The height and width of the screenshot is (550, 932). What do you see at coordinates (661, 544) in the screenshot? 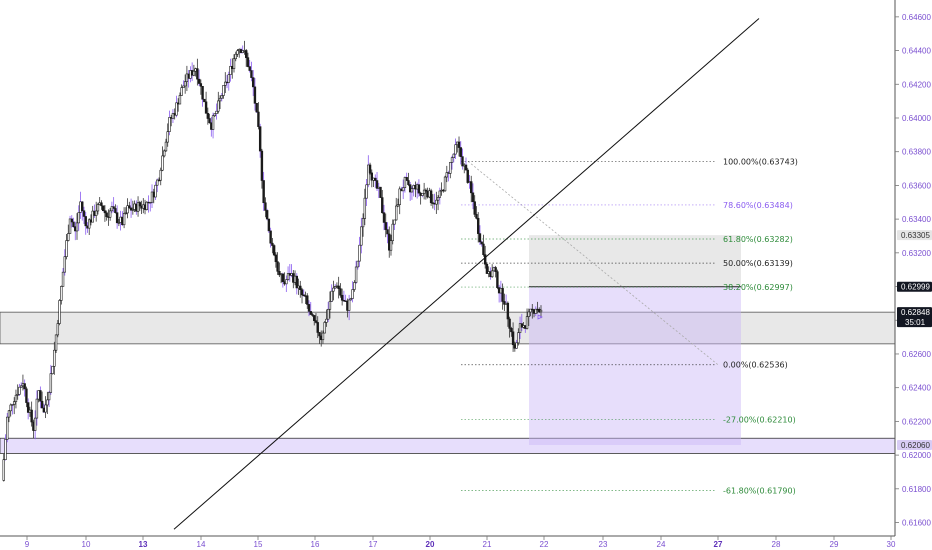
I see `time-tick-label: 24` at bounding box center [661, 544].